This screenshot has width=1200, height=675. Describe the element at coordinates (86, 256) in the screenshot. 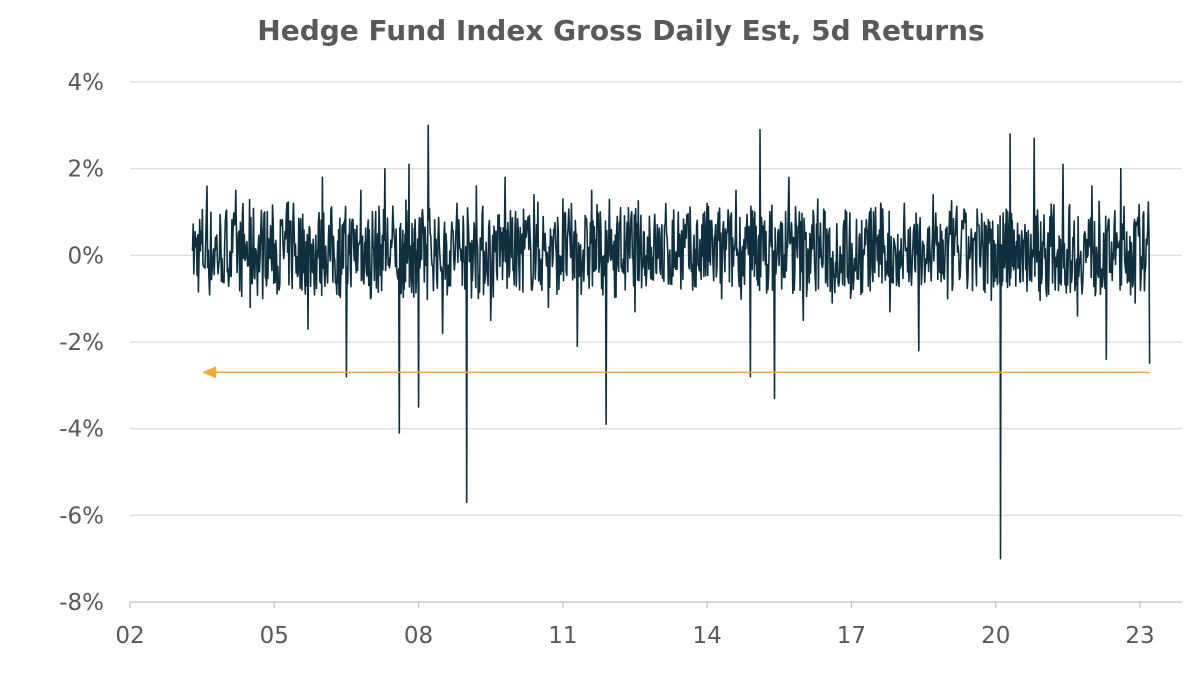

I see `y-tick-label: 0%` at that location.